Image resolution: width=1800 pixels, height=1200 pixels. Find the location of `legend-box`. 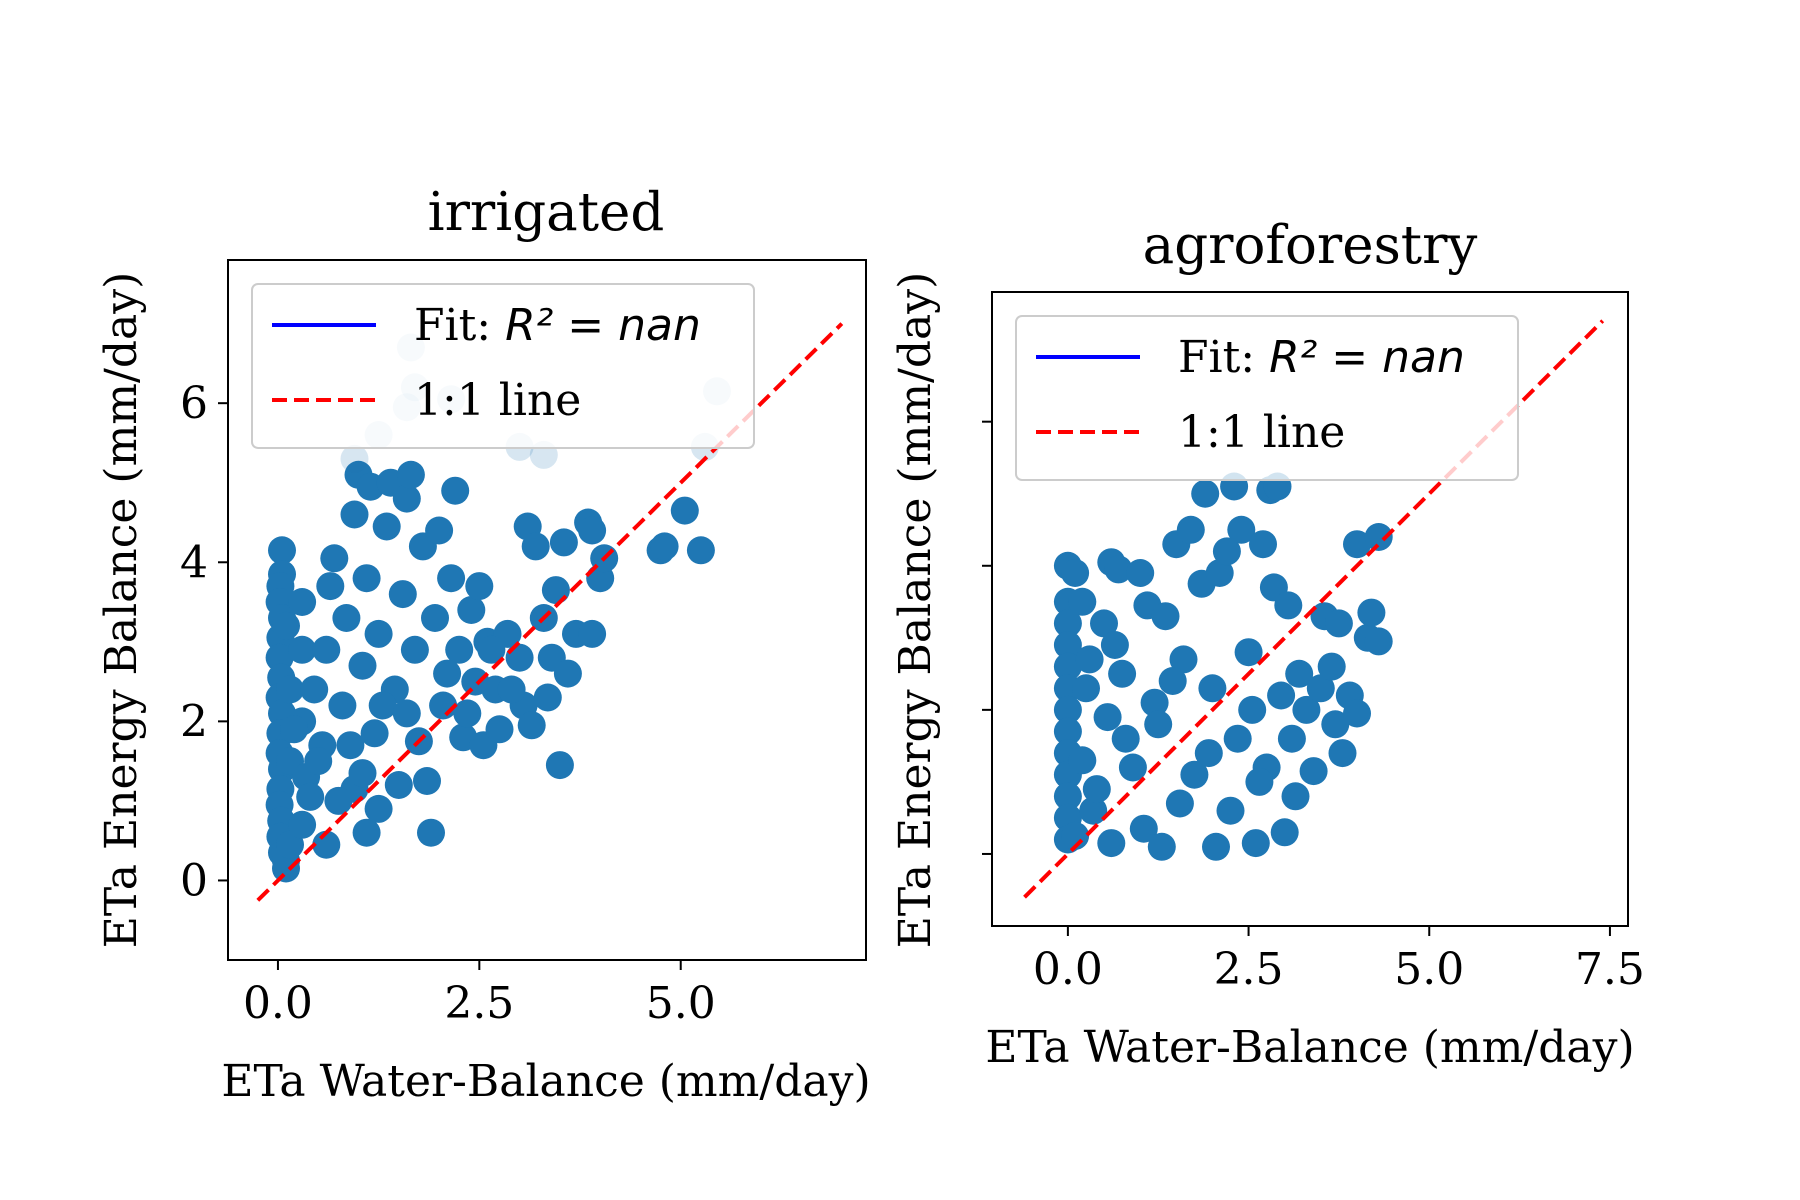

legend-box is located at coordinates (503, 366).